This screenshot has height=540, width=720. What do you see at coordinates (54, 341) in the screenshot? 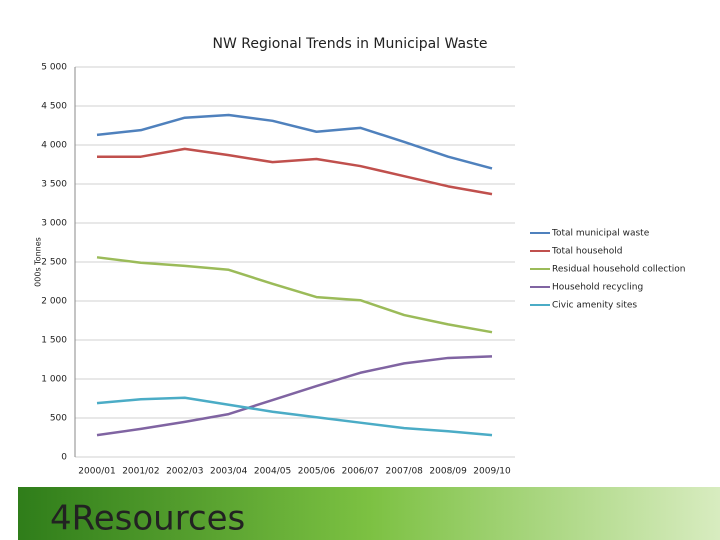
I see `y-tick-label: 1 500` at bounding box center [54, 341].